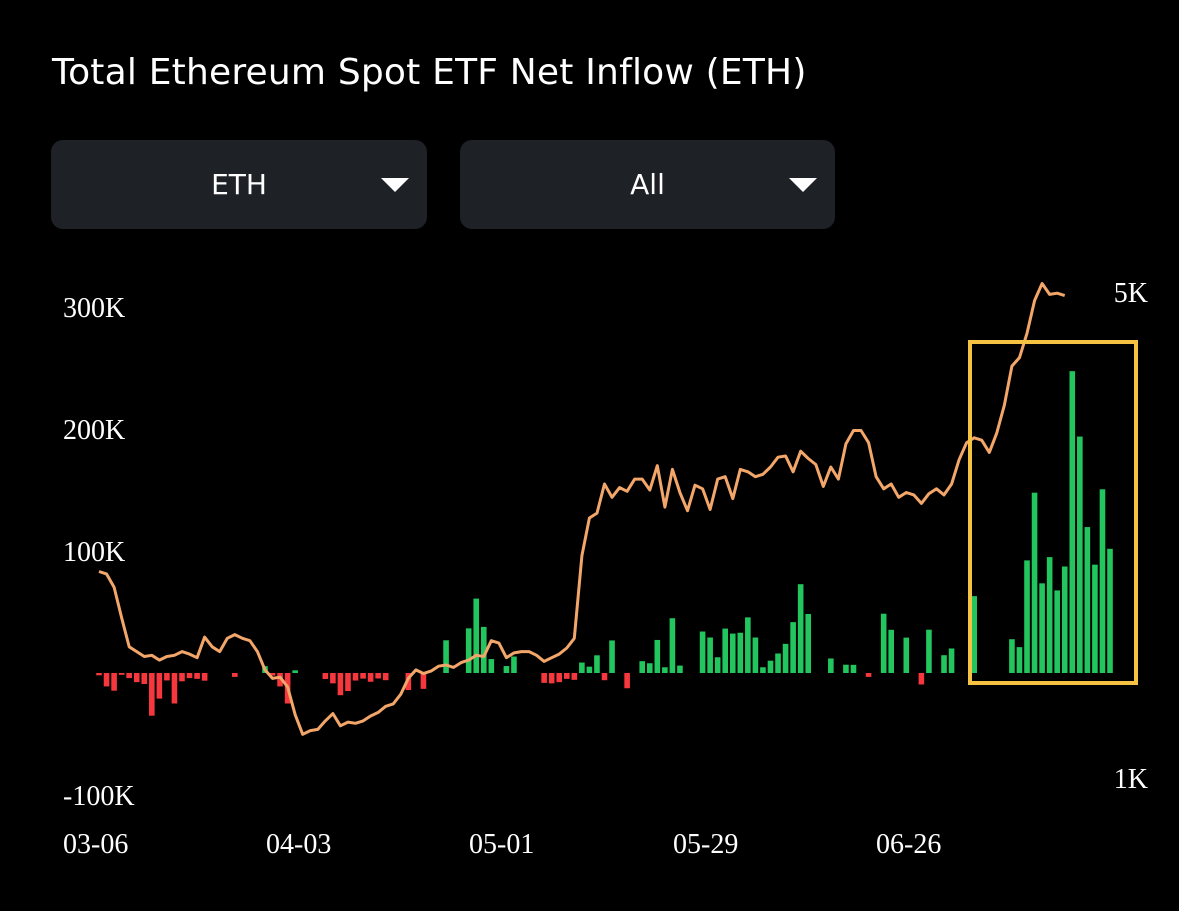 The height and width of the screenshot is (911, 1179). I want to click on x-axis: 03-06 04-03 05-01 05-29 06-26, so click(502, 844).